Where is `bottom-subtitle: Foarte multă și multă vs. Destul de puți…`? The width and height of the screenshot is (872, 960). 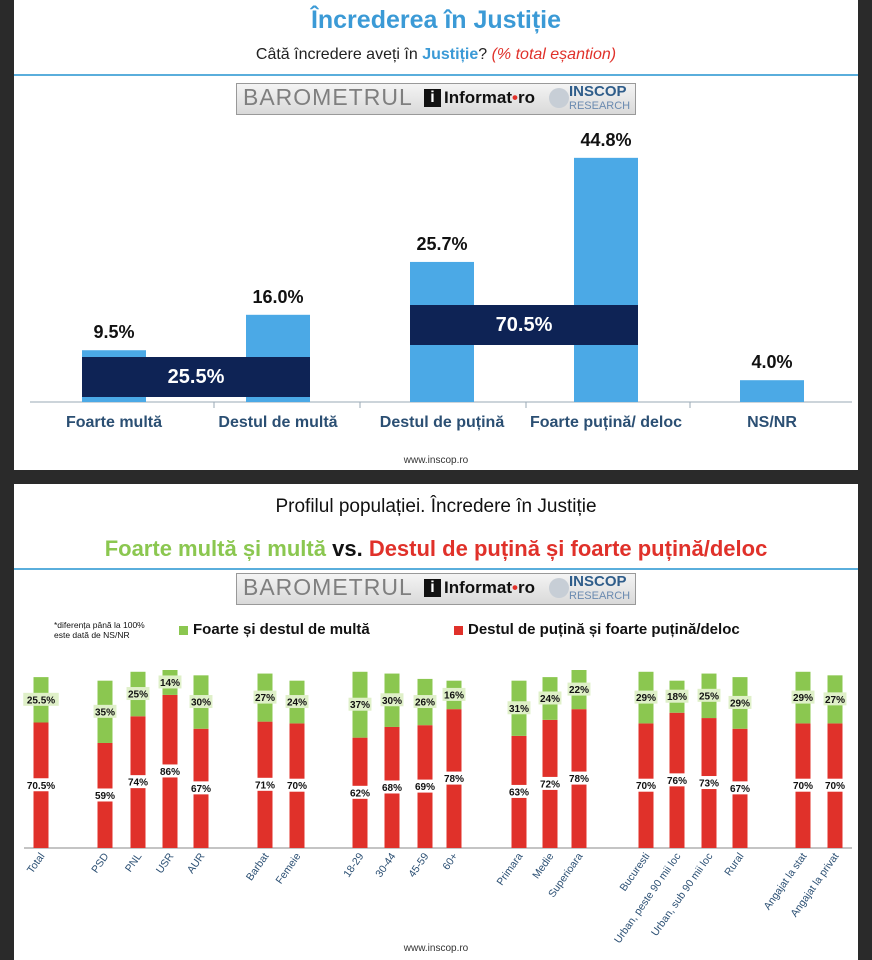
bottom-subtitle: Foarte multă și multă vs. Destul de puți… is located at coordinates (436, 549).